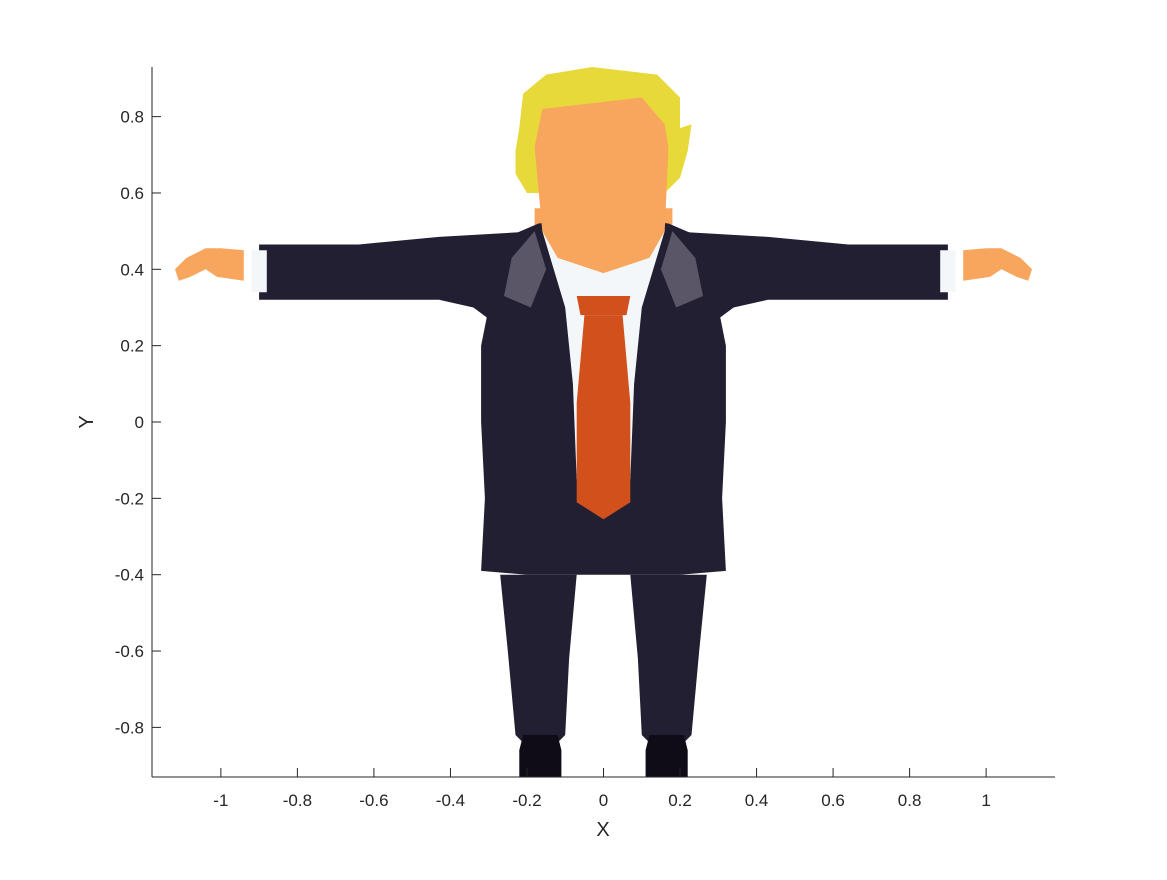 Image resolution: width=1167 pixels, height=880 pixels. I want to click on face-patch, so click(601, 185).